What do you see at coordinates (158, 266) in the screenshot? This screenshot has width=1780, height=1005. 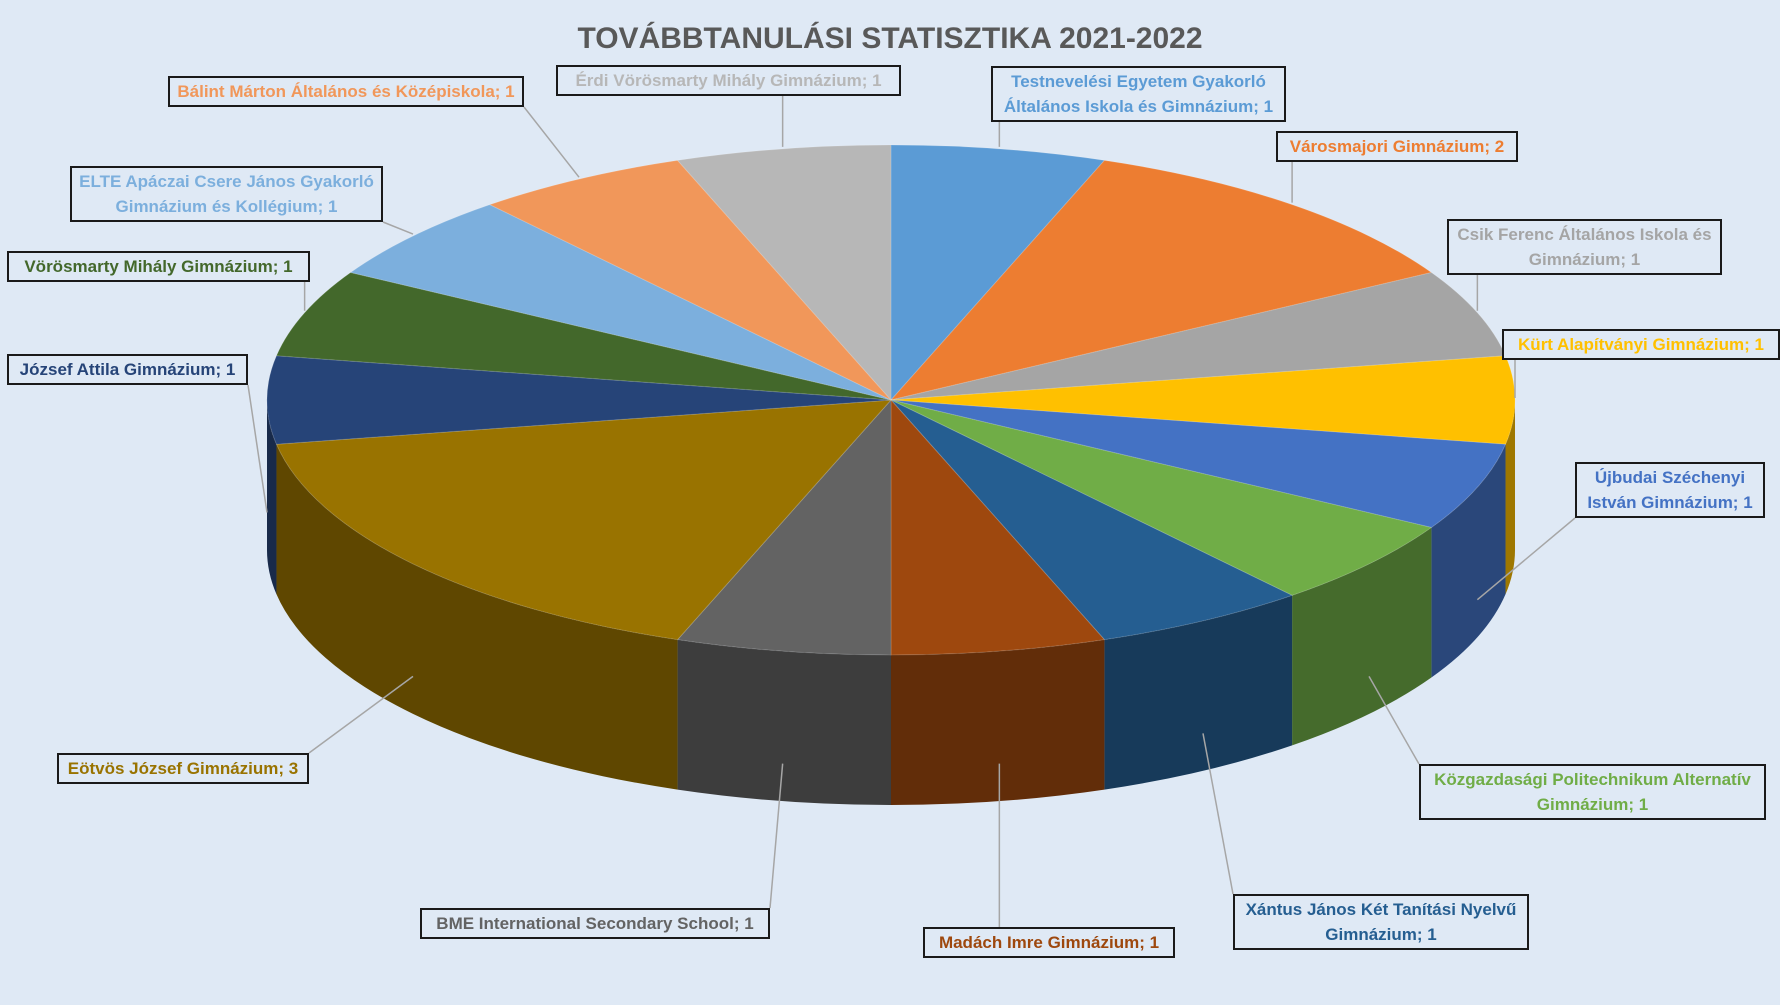 I see `data-label: Vörösmarty Mihály Gimnázium; 1` at bounding box center [158, 266].